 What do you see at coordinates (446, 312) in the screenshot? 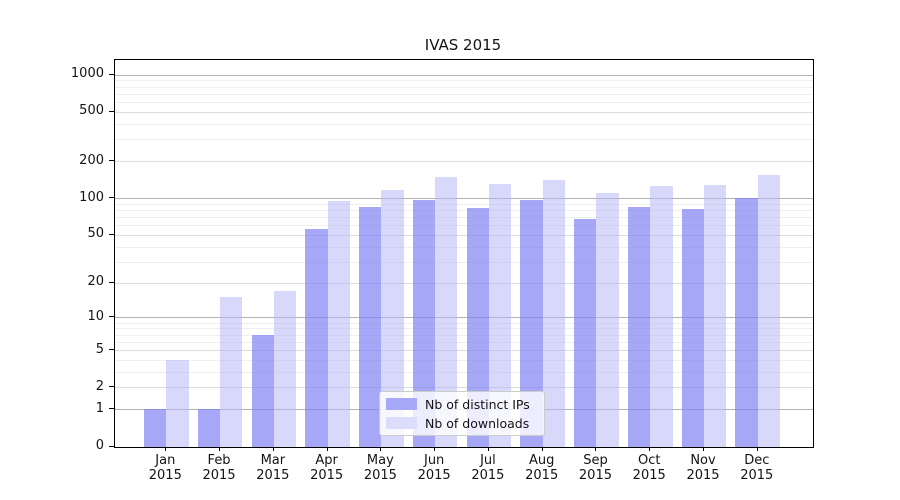
I see `bar-jun-downloads` at bounding box center [446, 312].